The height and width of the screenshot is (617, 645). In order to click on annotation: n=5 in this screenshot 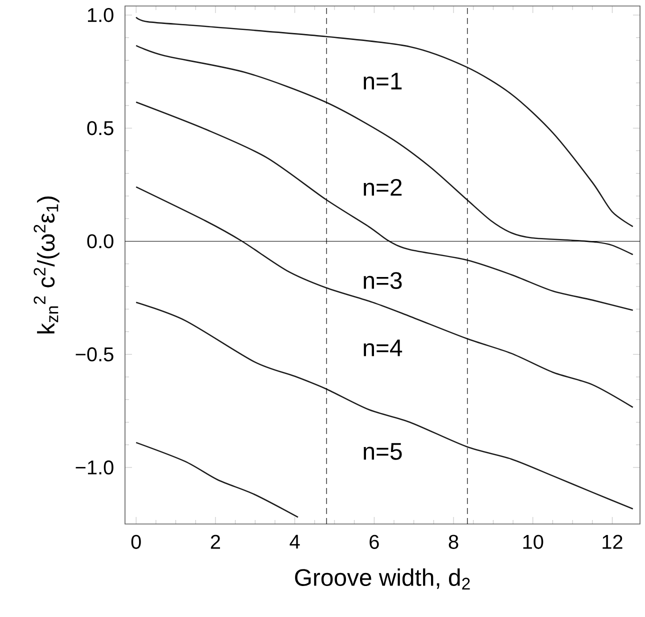, I will do `click(383, 451)`.